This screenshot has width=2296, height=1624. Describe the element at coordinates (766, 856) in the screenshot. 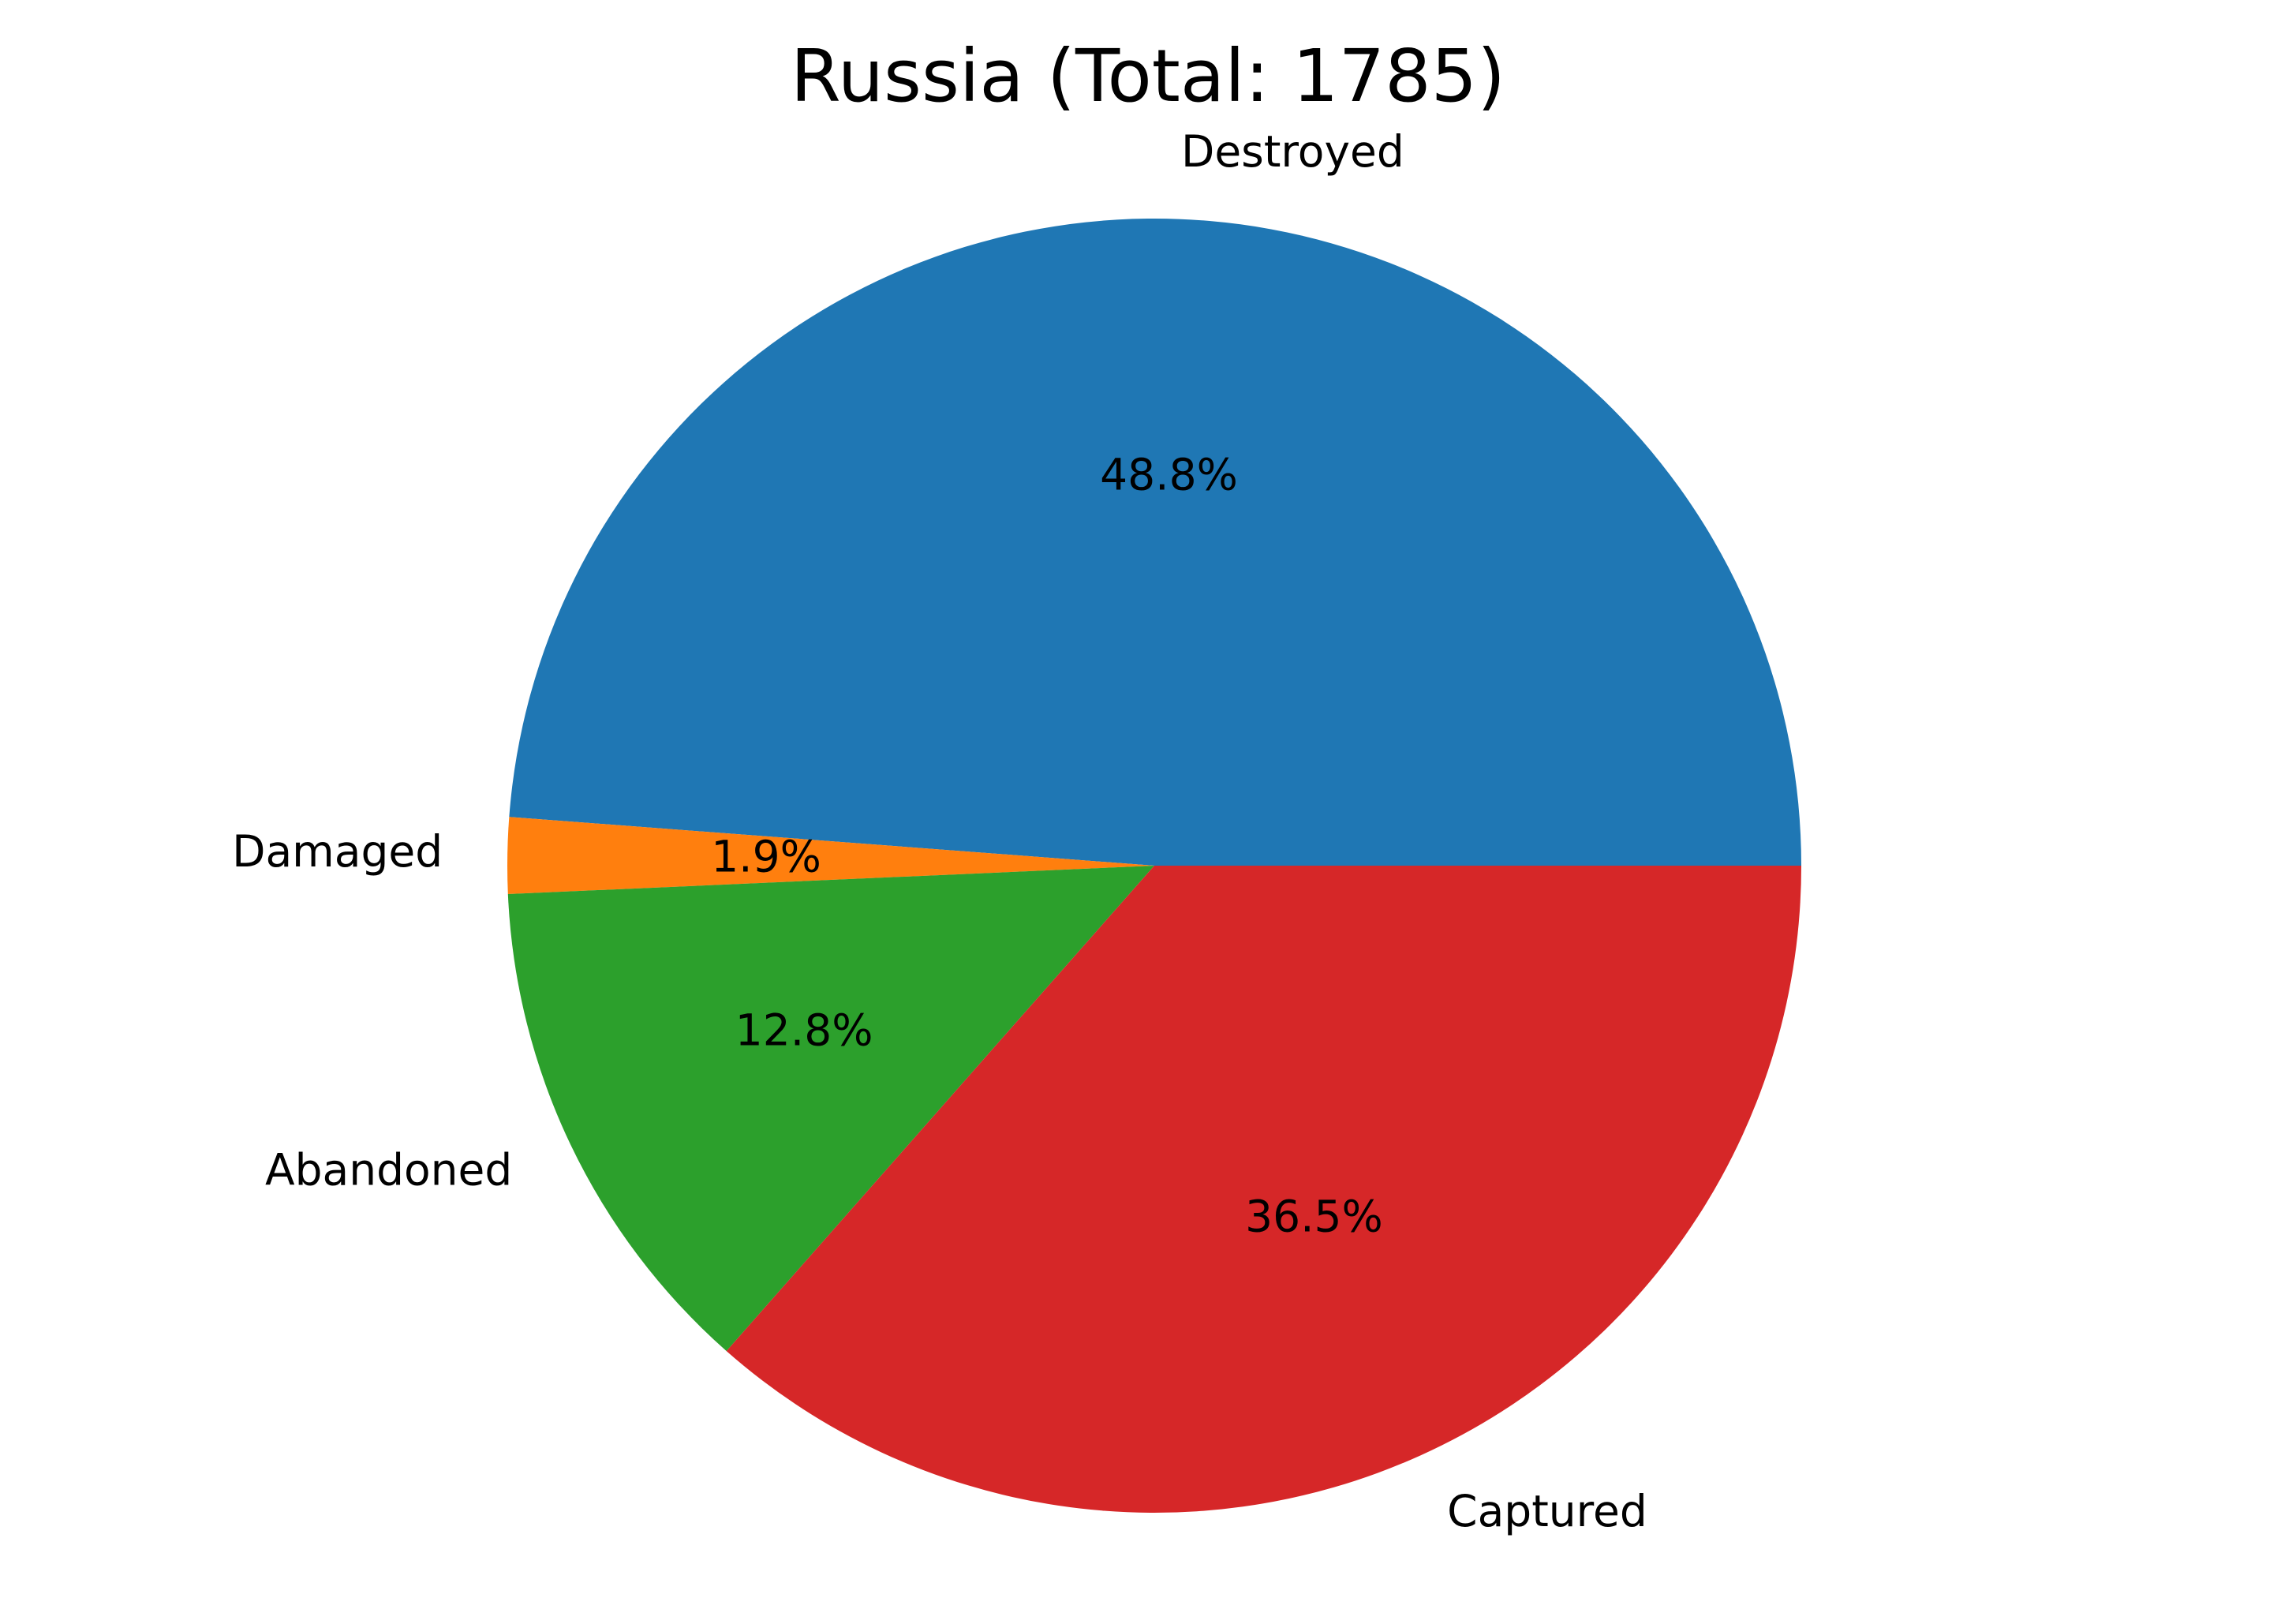

I see `percent-label-damaged: 1.9%` at that location.